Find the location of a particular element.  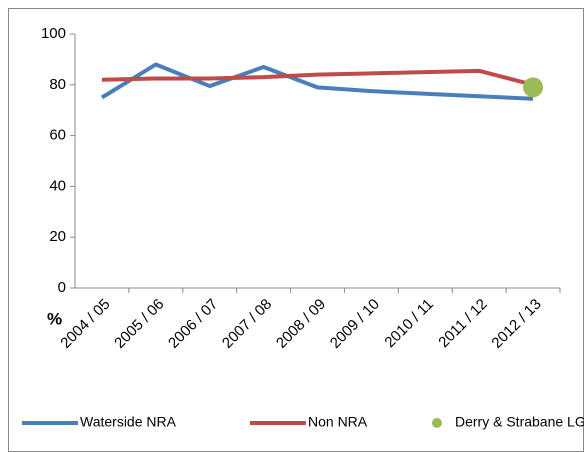

x-tick-label: 2011 / 12 is located at coordinates (462, 323).